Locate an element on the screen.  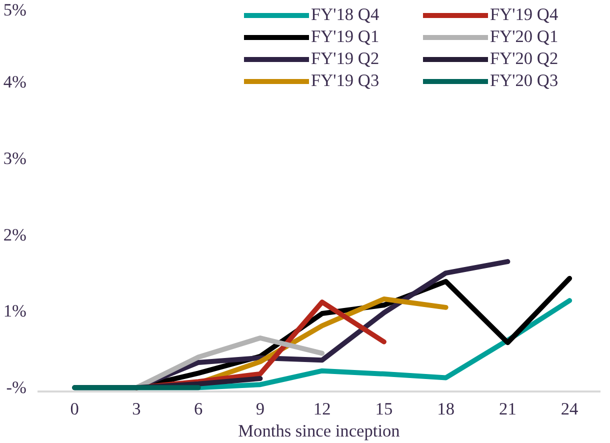
y-tick-label: 5% is located at coordinates (15, 10).